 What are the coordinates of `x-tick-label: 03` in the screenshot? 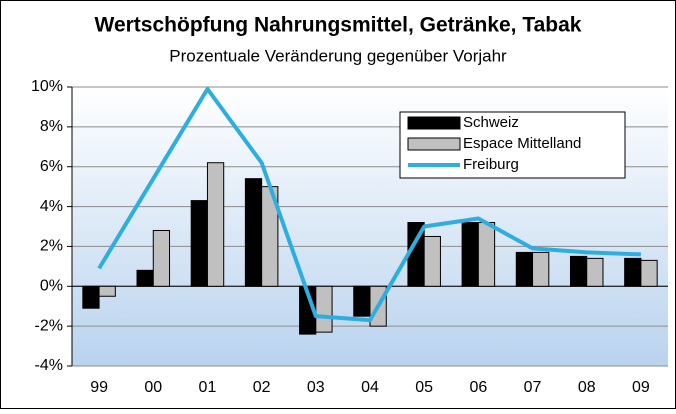 It's located at (316, 387).